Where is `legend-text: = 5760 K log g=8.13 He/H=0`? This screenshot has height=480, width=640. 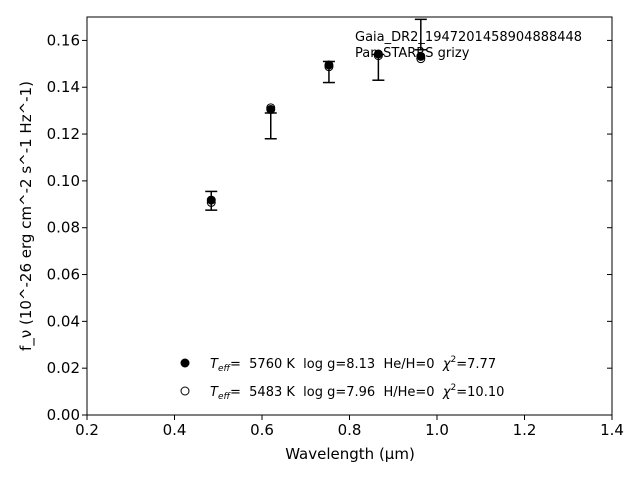
legend-text: = 5760 K log g=8.13 He/H=0 is located at coordinates (336, 364).